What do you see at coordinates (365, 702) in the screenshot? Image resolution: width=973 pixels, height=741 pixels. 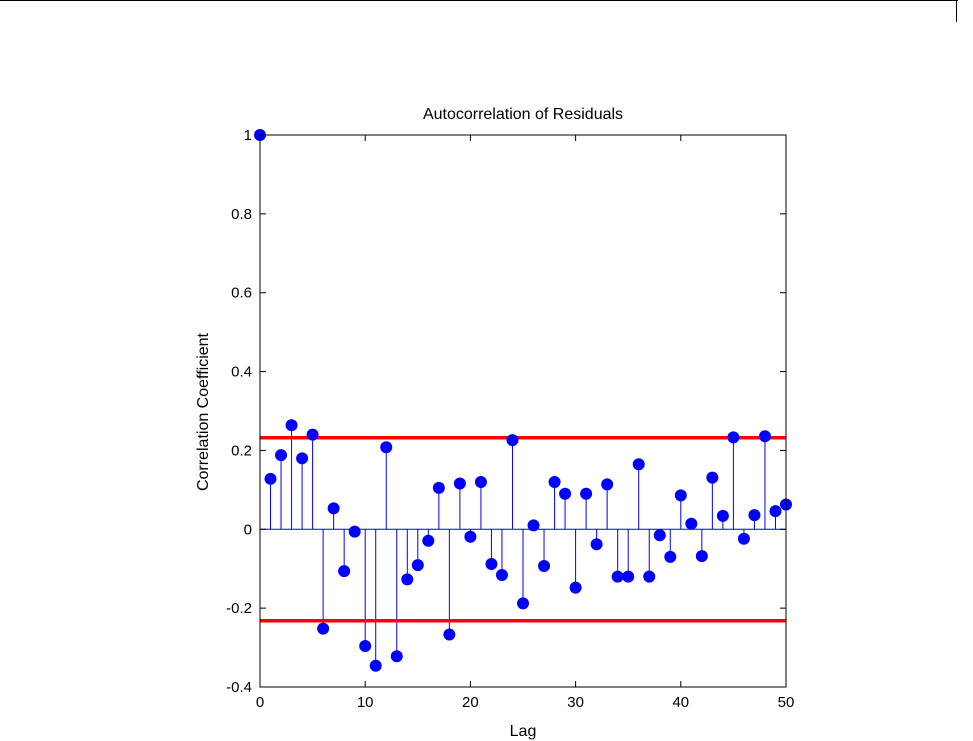 I see `x-tick-label: 10` at bounding box center [365, 702].